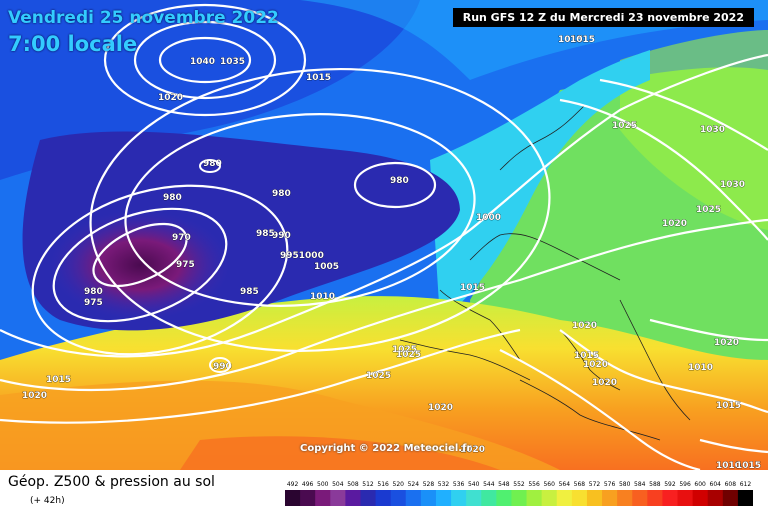 The image size is (768, 512). I want to click on scale-label: 500, so click(323, 484).